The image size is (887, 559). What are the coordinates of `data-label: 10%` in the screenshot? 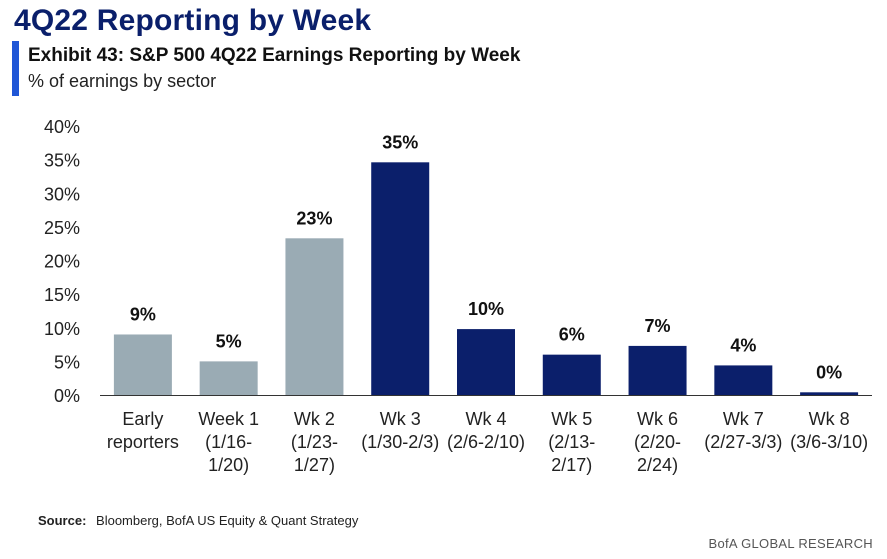 It's located at (486, 309).